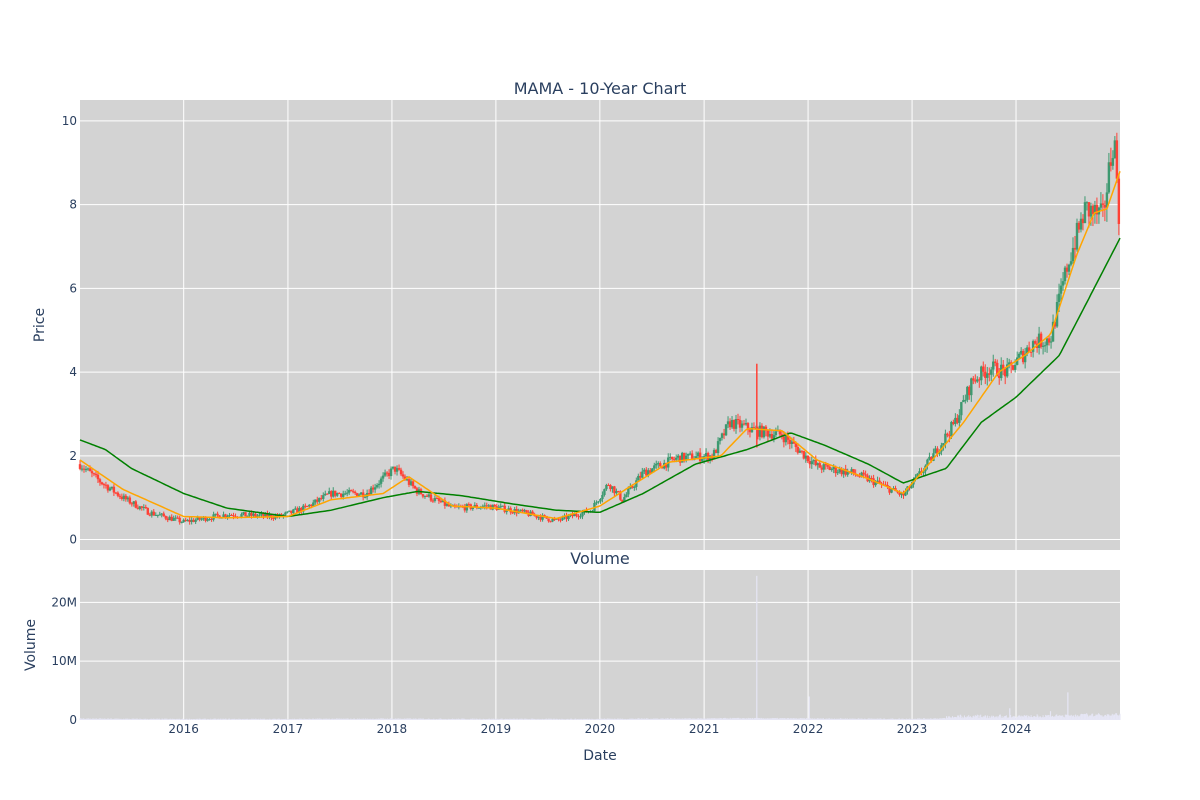  I want to click on x-tick-label: 2022, so click(808, 729).